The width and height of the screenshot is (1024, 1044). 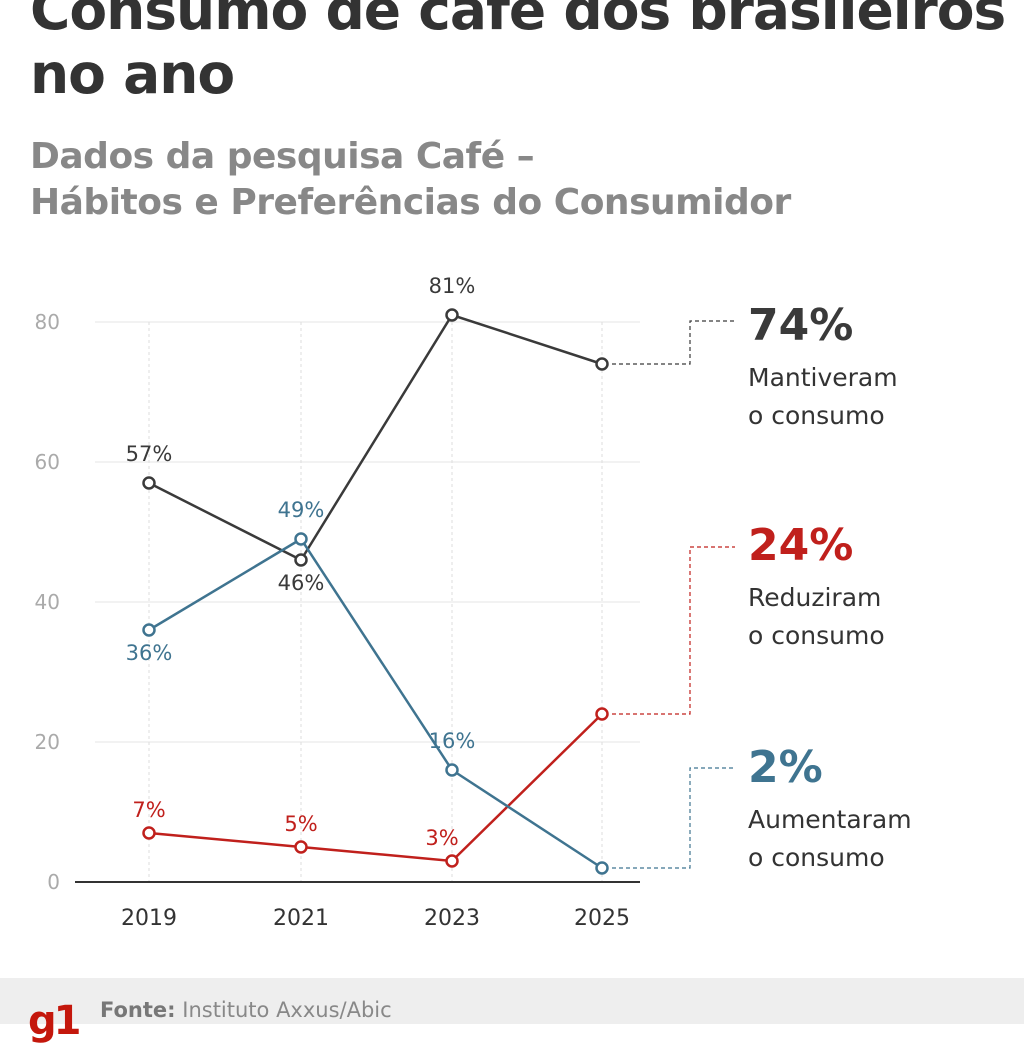 What do you see at coordinates (53, 882) in the screenshot?
I see `y-tick-label: 0` at bounding box center [53, 882].